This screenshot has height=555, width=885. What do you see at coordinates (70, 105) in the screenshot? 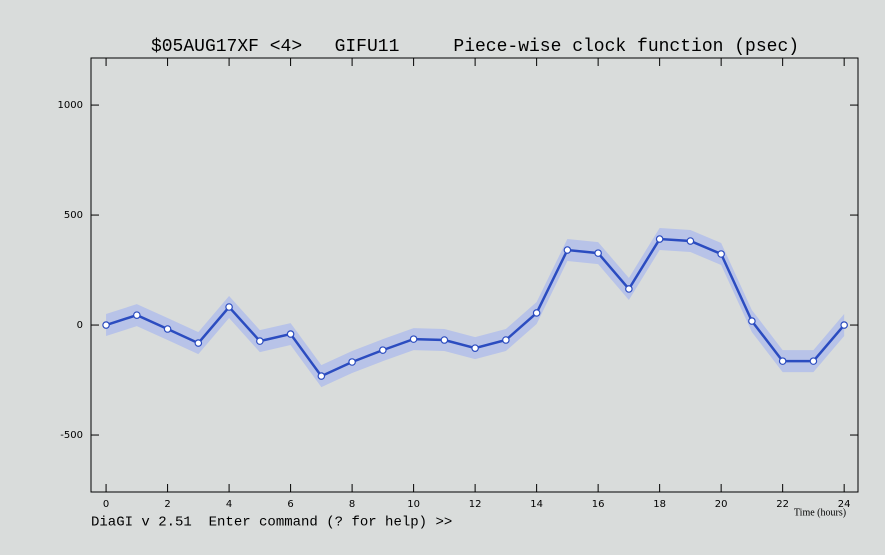
I see `y-tick-label: 1000` at bounding box center [70, 105].